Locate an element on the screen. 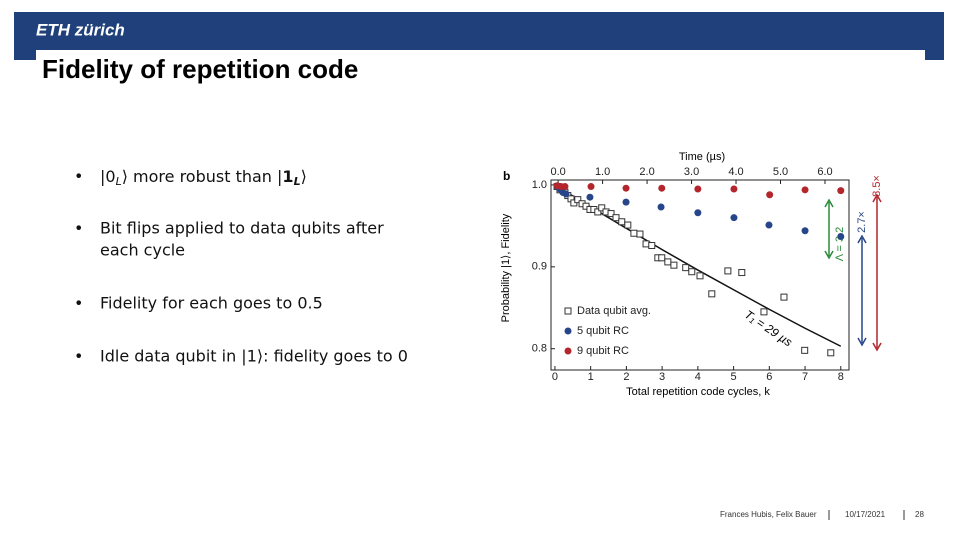  x2-tick-label: 2.0 is located at coordinates (646, 172).